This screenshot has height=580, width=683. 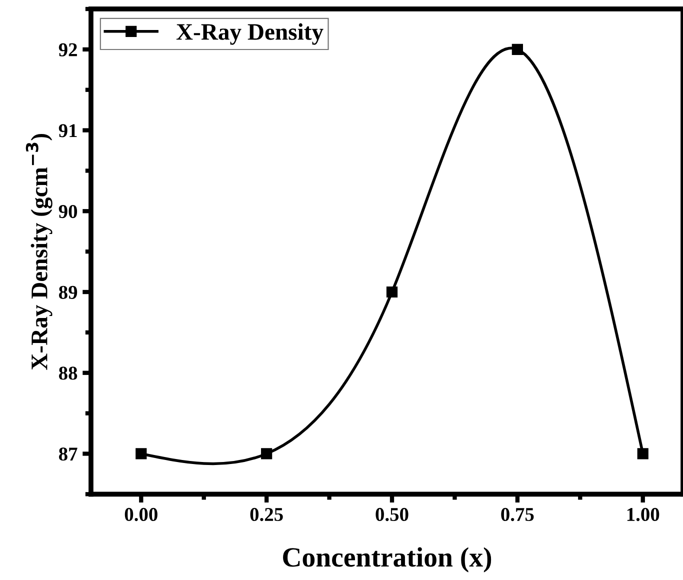 What do you see at coordinates (266, 515) in the screenshot?
I see `x-tick-label: 0.25` at bounding box center [266, 515].